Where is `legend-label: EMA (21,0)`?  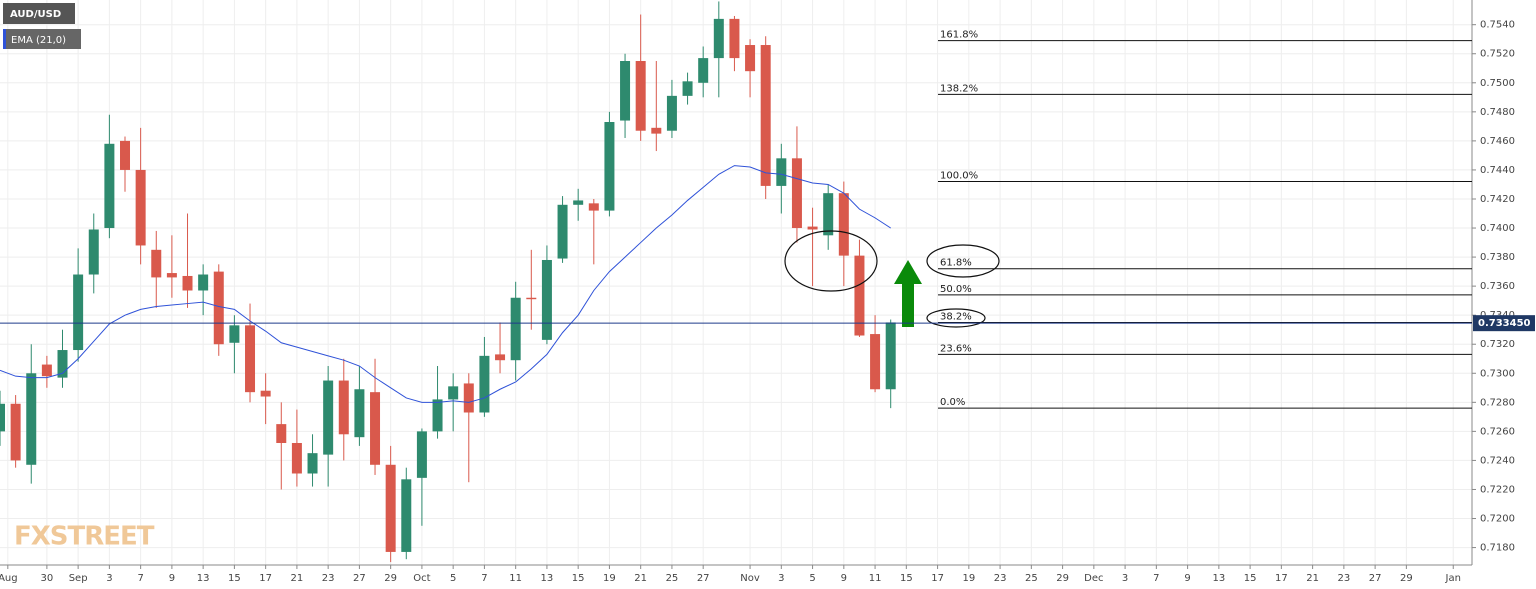 legend-label: EMA (21,0) is located at coordinates (38, 40).